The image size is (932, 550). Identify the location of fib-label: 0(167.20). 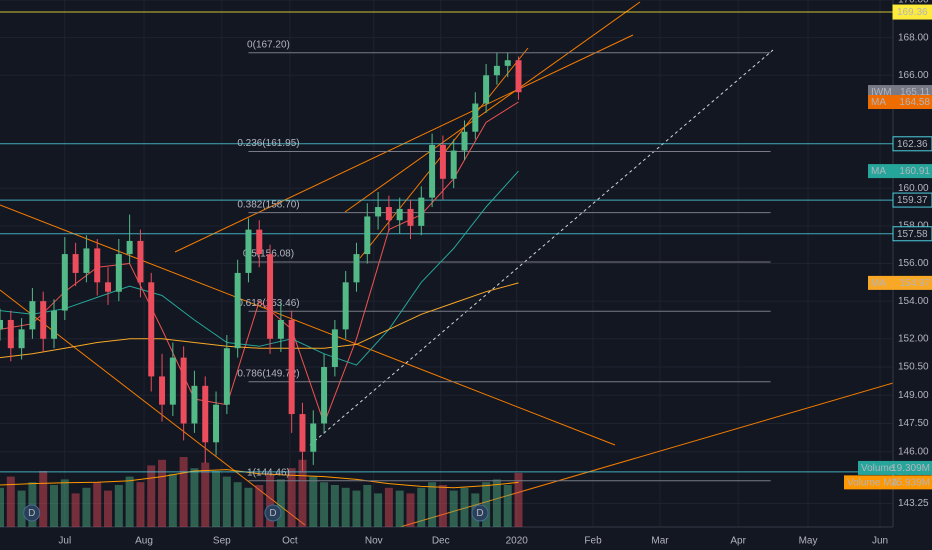
(268, 44).